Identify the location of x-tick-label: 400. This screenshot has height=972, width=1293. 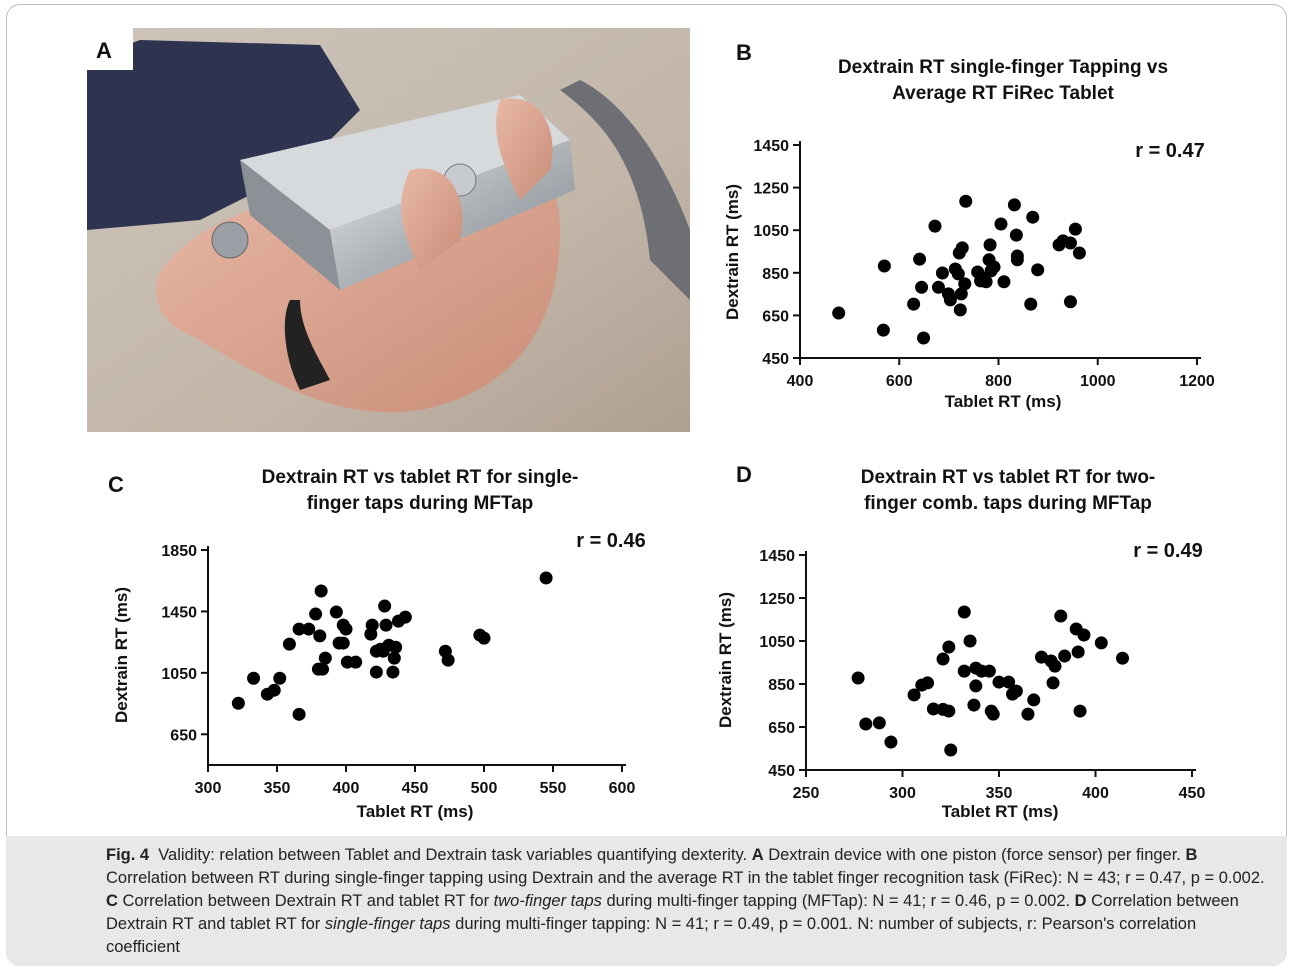
(1095, 793).